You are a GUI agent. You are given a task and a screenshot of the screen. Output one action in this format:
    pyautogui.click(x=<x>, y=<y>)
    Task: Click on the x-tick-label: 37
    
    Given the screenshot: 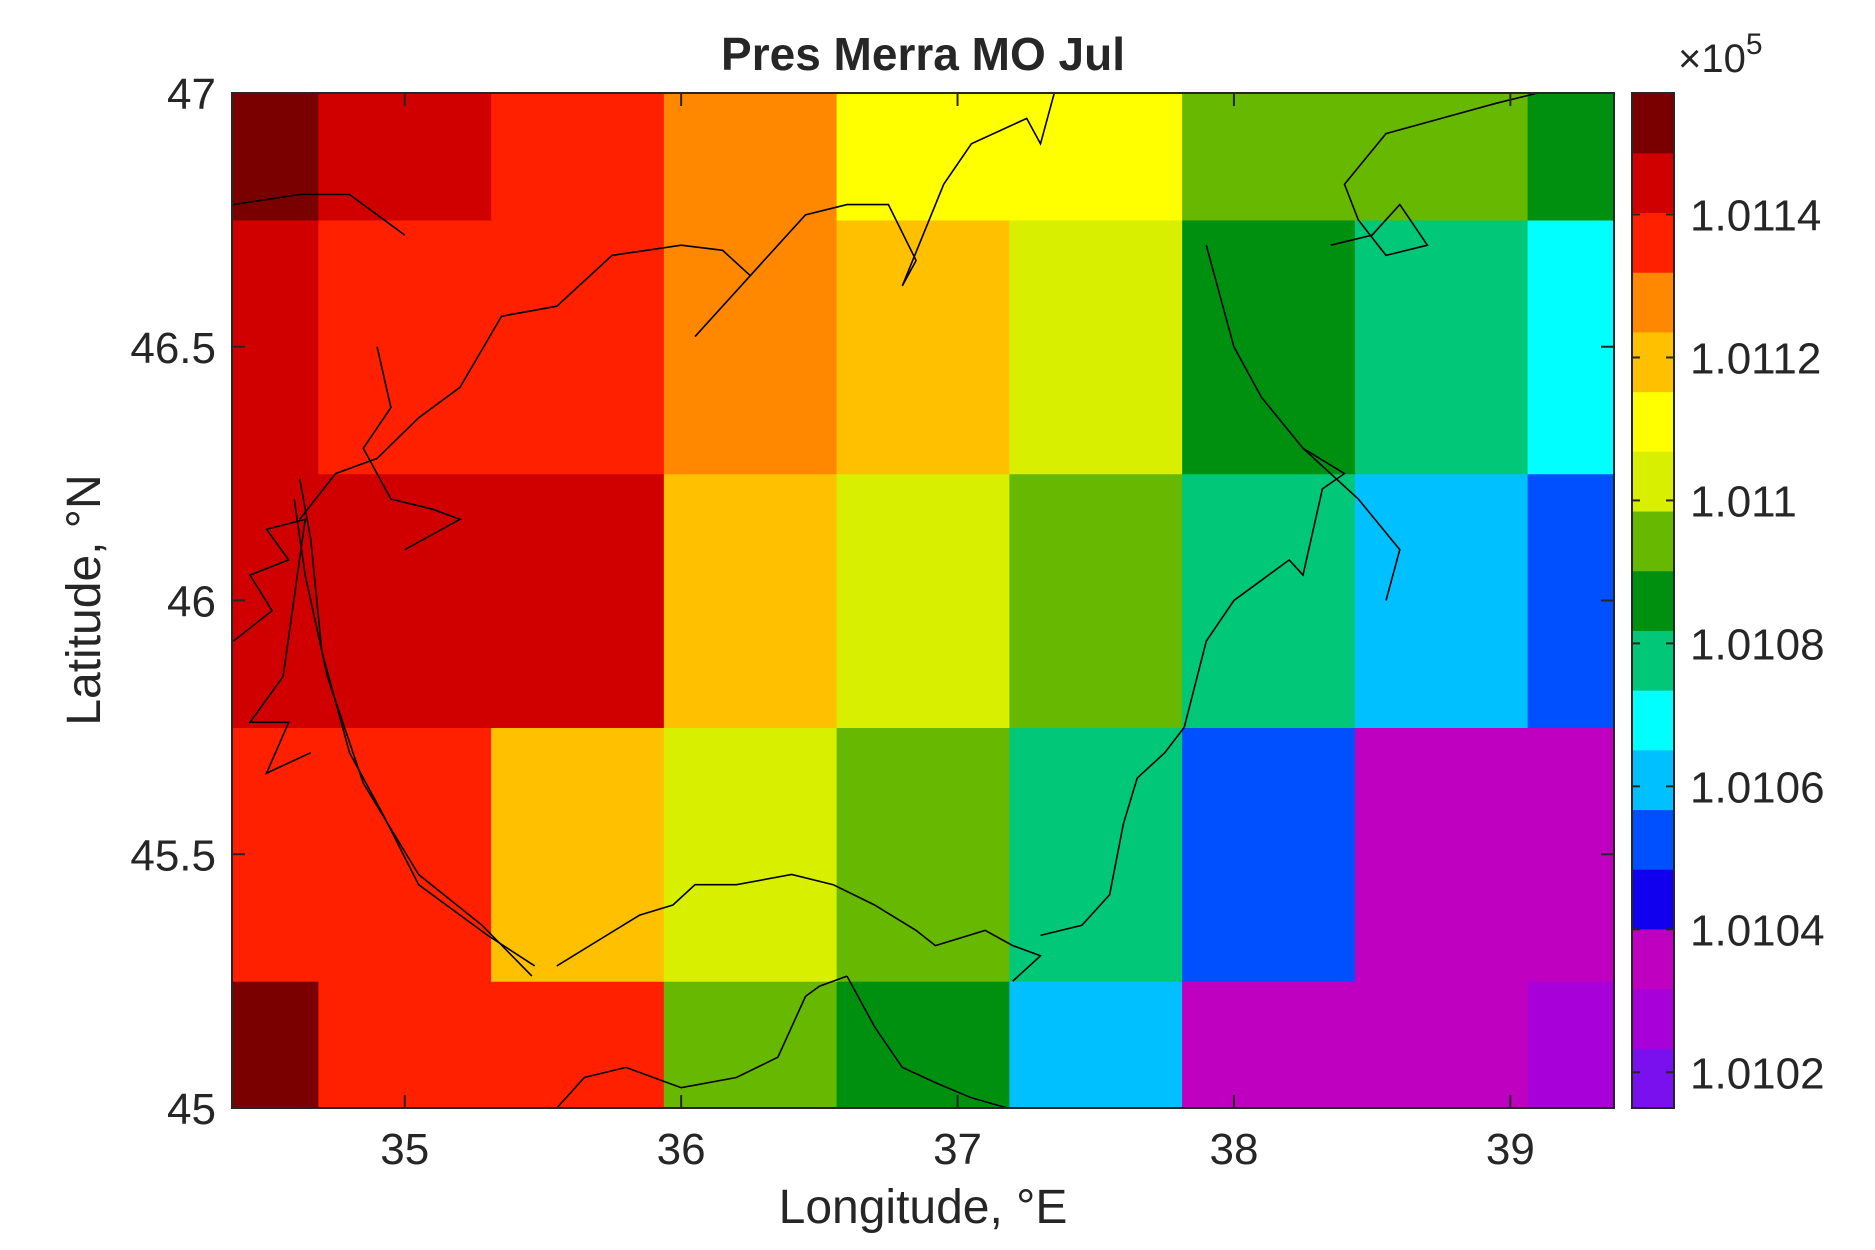 What is the action you would take?
    pyautogui.click(x=957, y=1149)
    